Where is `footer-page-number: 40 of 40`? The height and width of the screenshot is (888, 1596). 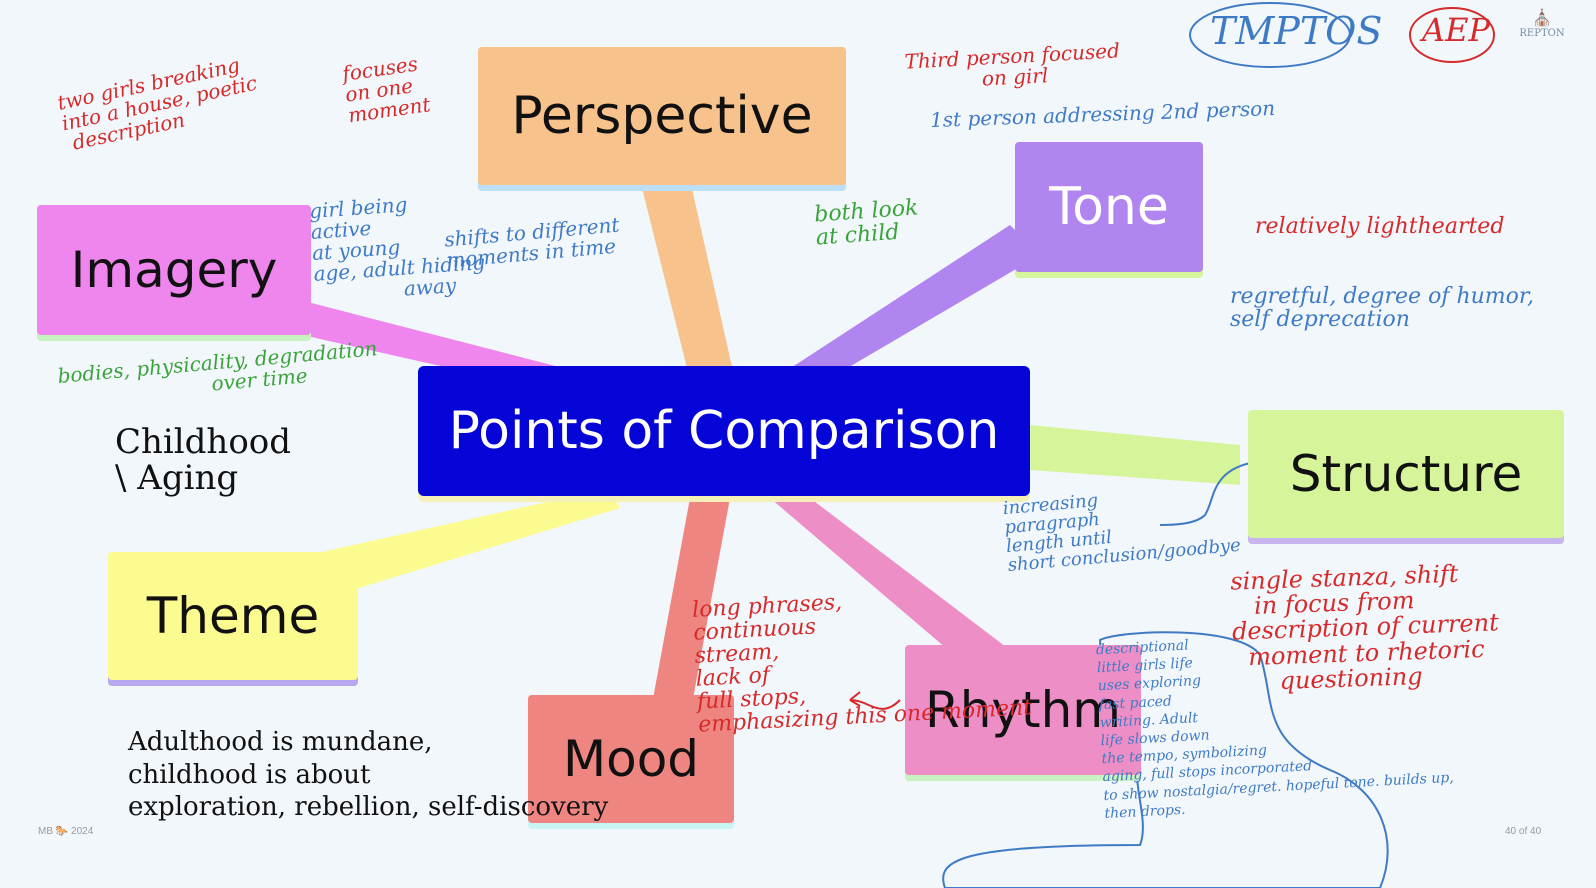
footer-page-number: 40 of 40 is located at coordinates (1523, 831).